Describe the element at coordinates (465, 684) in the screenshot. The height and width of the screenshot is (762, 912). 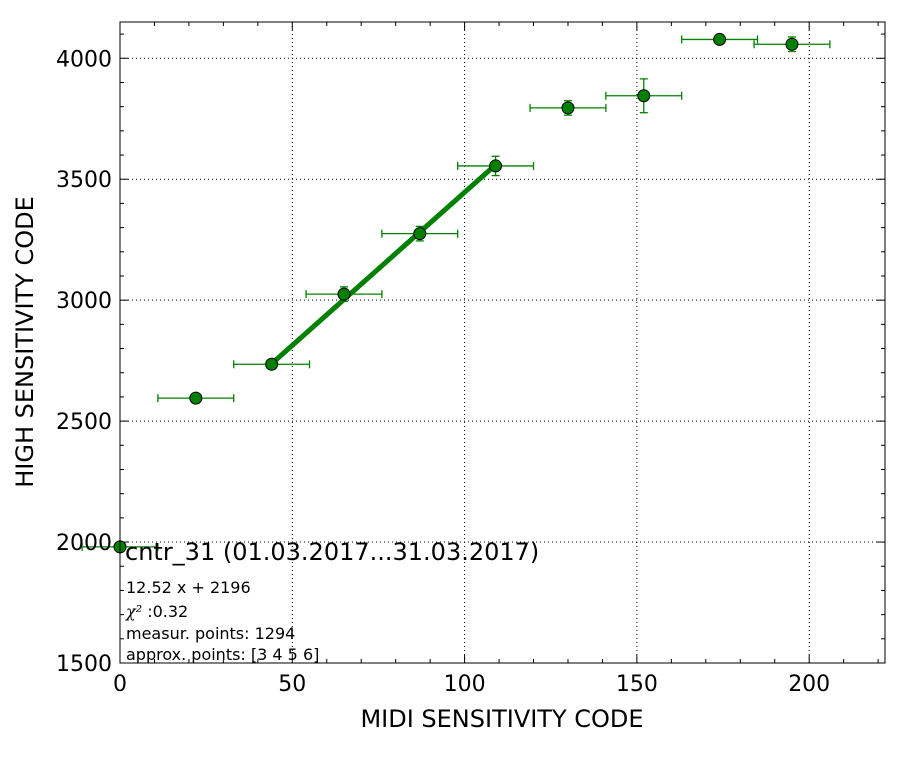
I see `x-tick-label: 100` at that location.